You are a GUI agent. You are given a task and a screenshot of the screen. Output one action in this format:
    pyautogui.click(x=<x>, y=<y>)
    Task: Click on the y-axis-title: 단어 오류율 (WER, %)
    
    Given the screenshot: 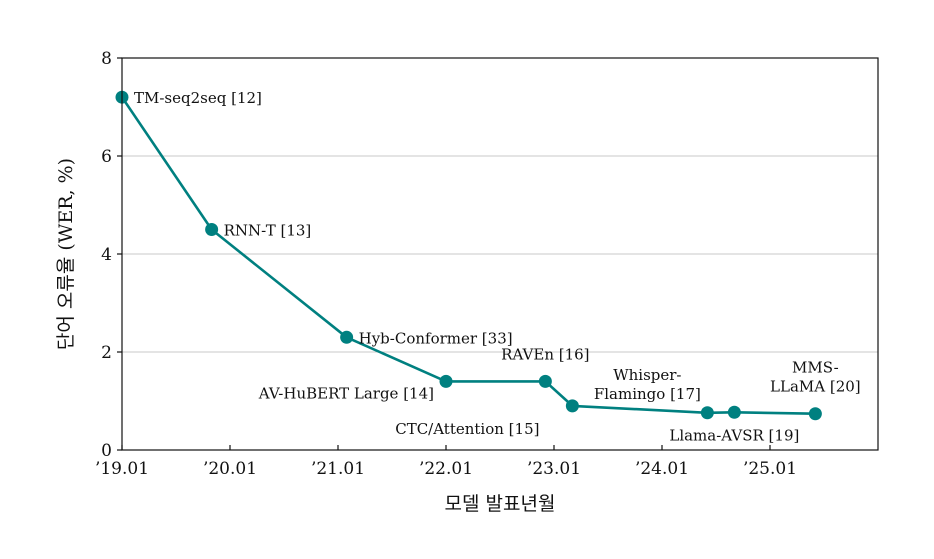 What is the action you would take?
    pyautogui.click(x=66, y=254)
    